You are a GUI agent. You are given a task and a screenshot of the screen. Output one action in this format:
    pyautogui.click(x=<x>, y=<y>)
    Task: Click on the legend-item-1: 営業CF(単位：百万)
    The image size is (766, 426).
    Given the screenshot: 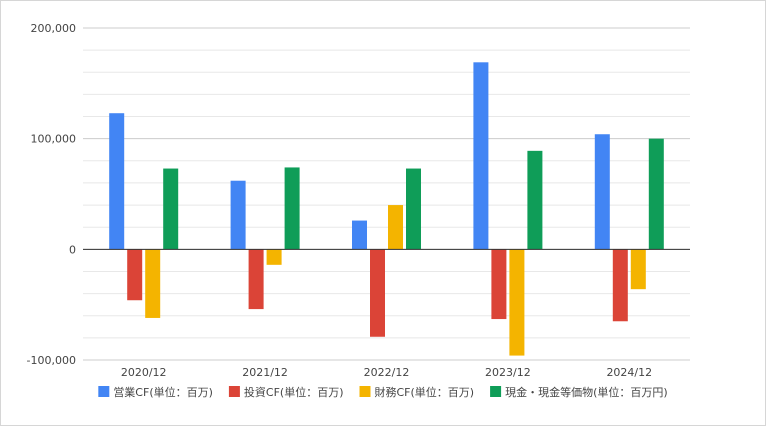 What is the action you would take?
    pyautogui.click(x=155, y=392)
    